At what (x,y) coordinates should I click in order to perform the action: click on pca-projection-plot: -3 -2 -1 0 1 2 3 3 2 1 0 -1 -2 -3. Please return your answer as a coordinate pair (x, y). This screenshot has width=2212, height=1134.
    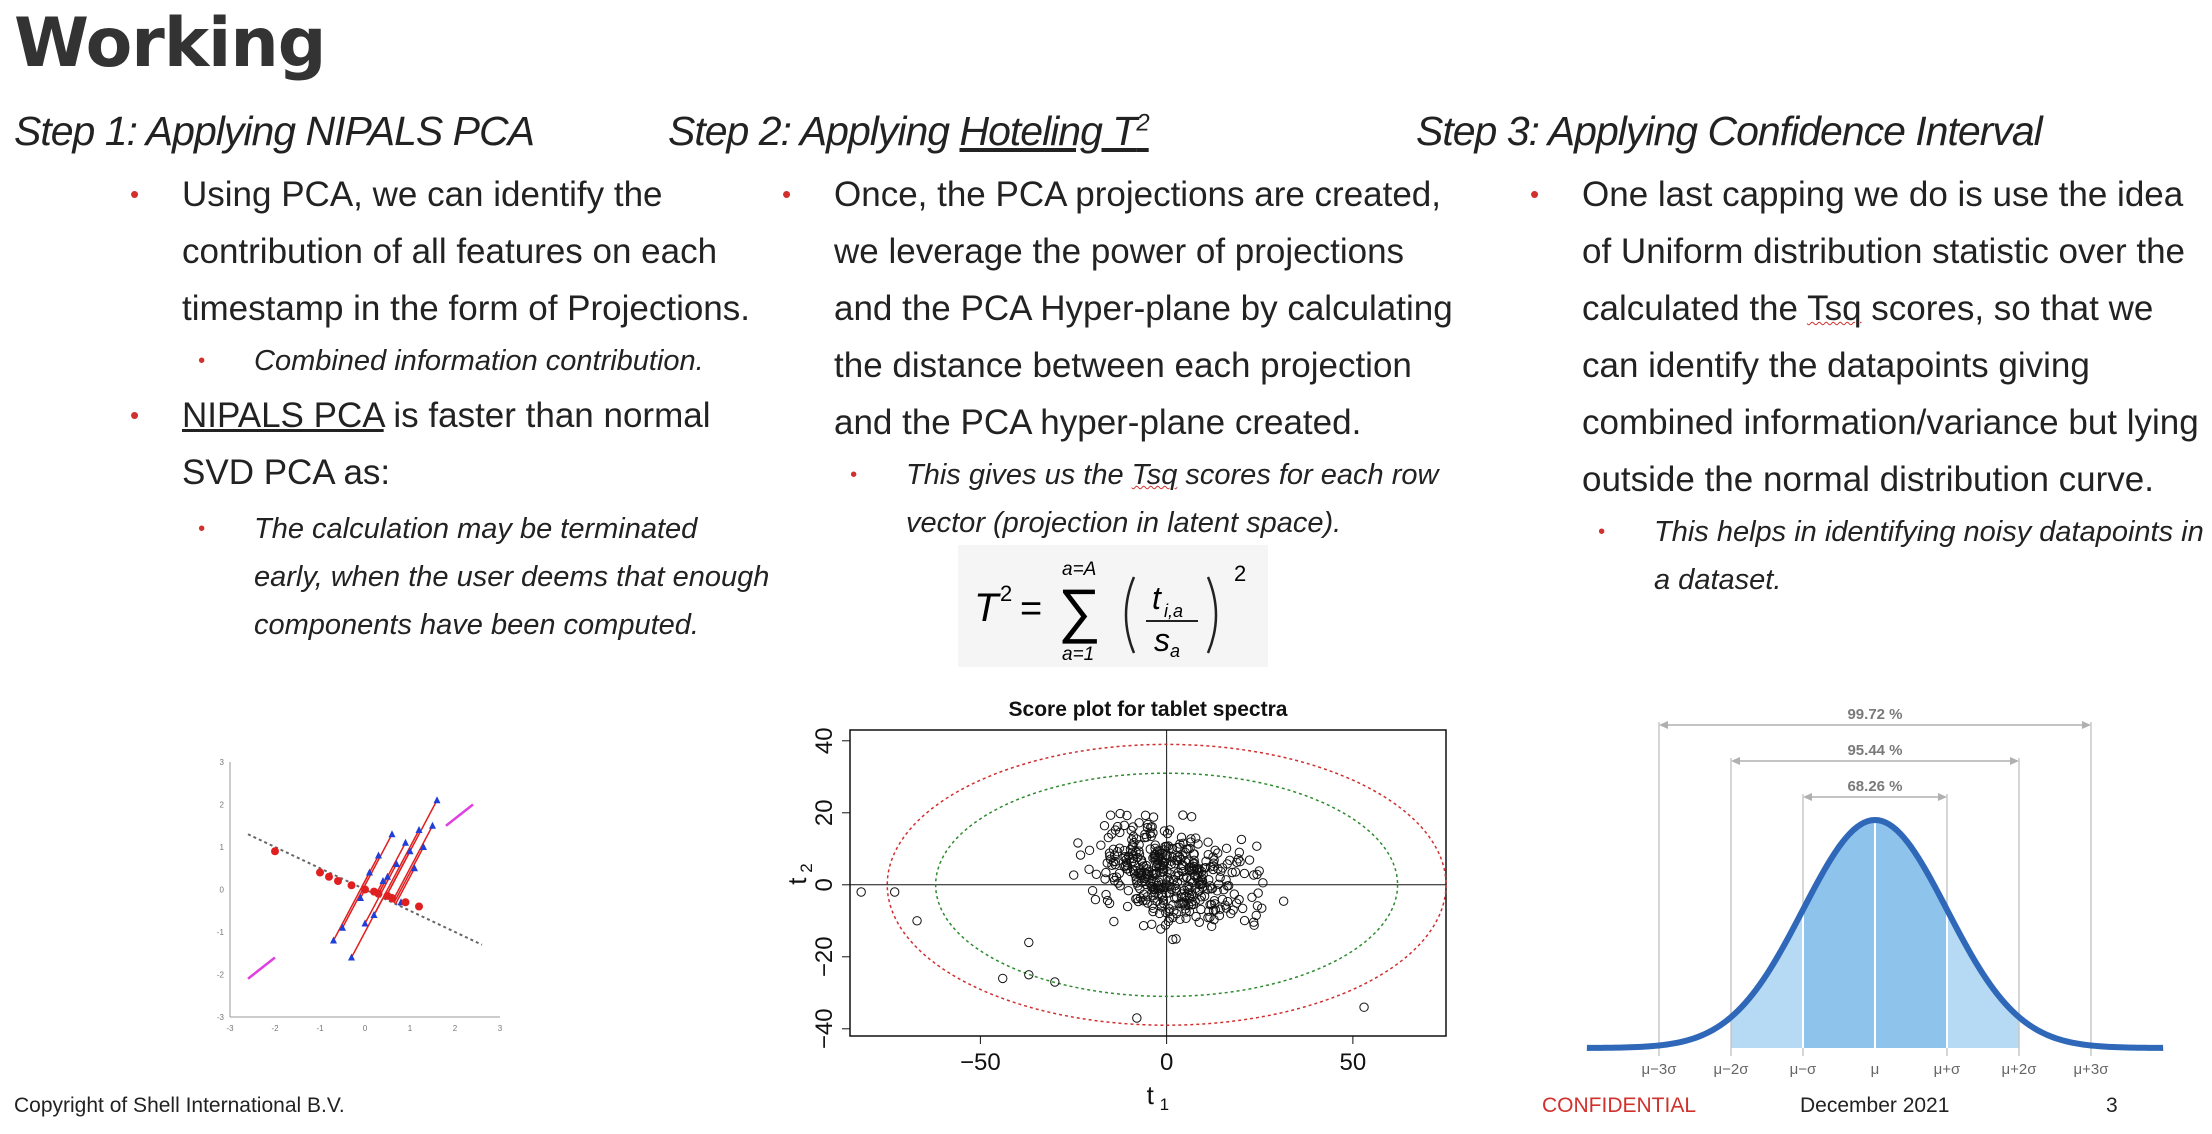
    Looking at the image, I should click on (360, 895).